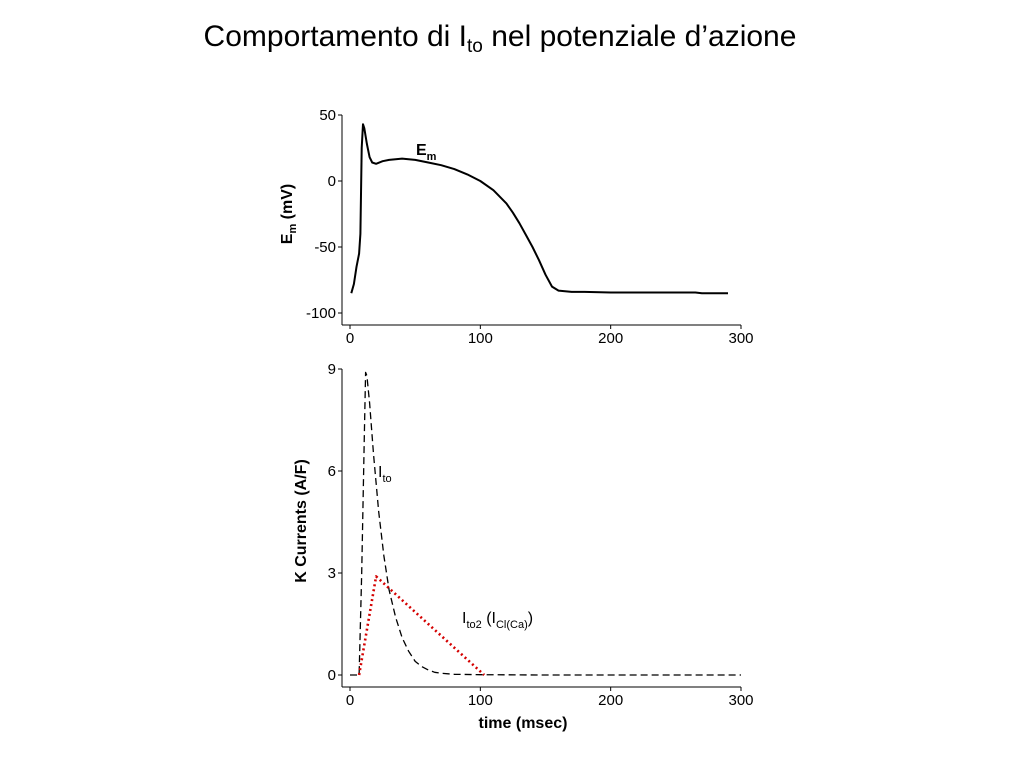  I want to click on em-tick-labels: 50 0 -50 -100 0 100 200 300, so click(530, 227).